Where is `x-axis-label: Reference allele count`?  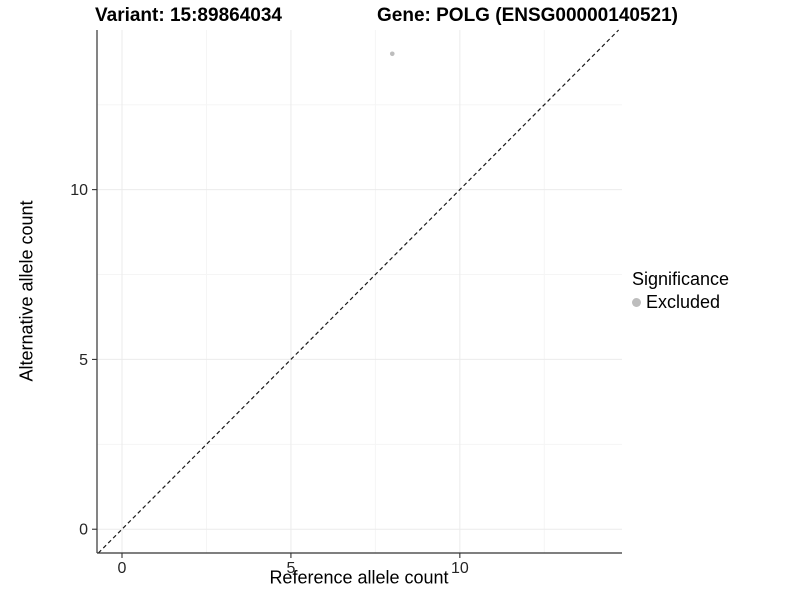
x-axis-label: Reference allele count is located at coordinates (359, 577).